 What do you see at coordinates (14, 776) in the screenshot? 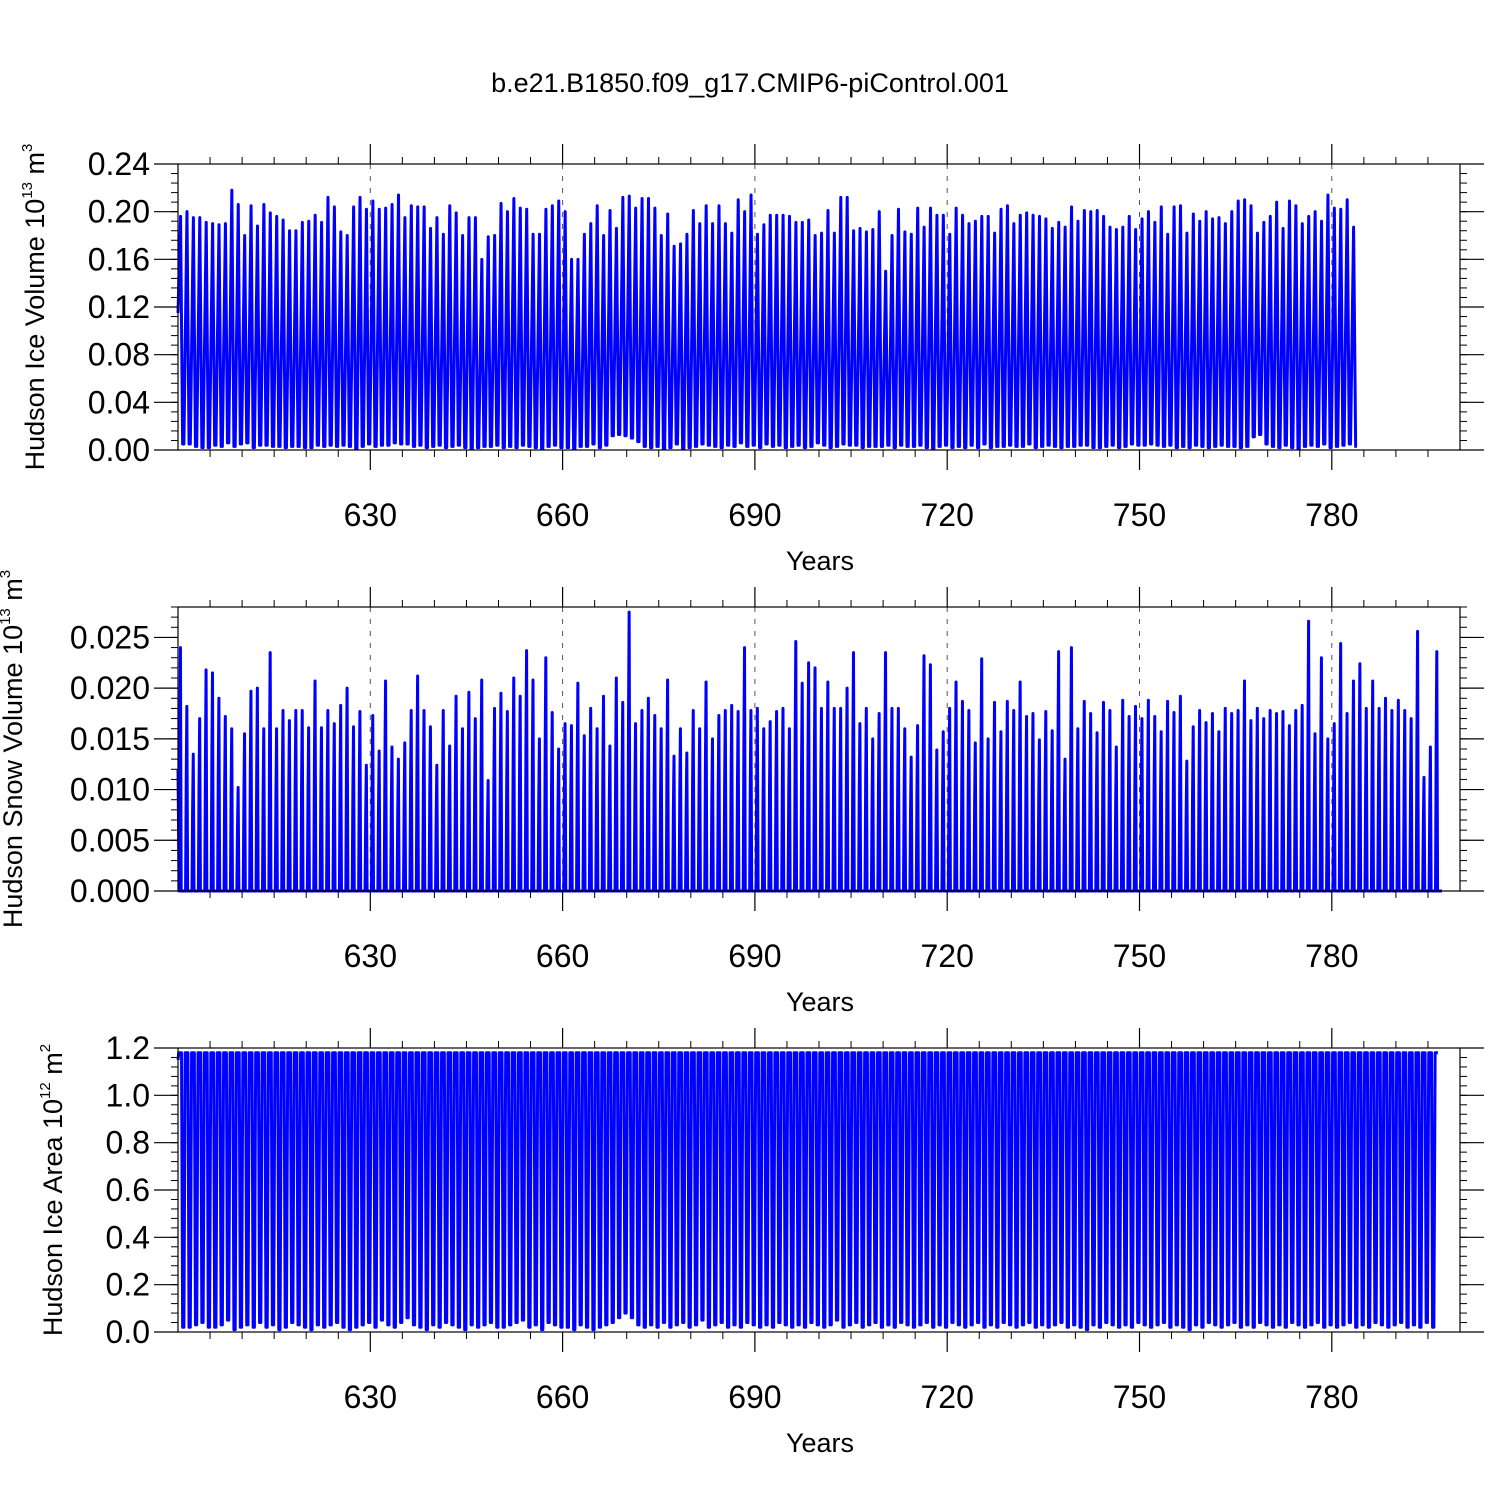
I see `y-axis-label-text: Hudson Snow Volume 10` at bounding box center [14, 776].